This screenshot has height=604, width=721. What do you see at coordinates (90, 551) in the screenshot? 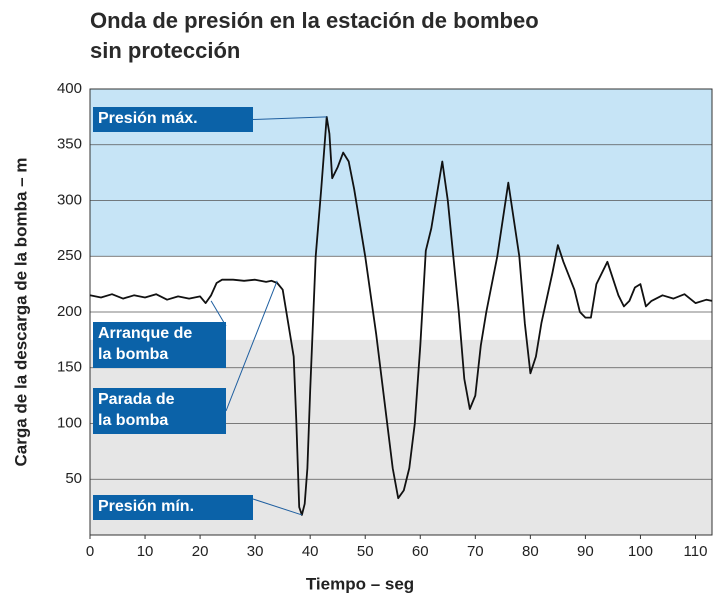
I see `x-tick-label: 0` at bounding box center [90, 551].